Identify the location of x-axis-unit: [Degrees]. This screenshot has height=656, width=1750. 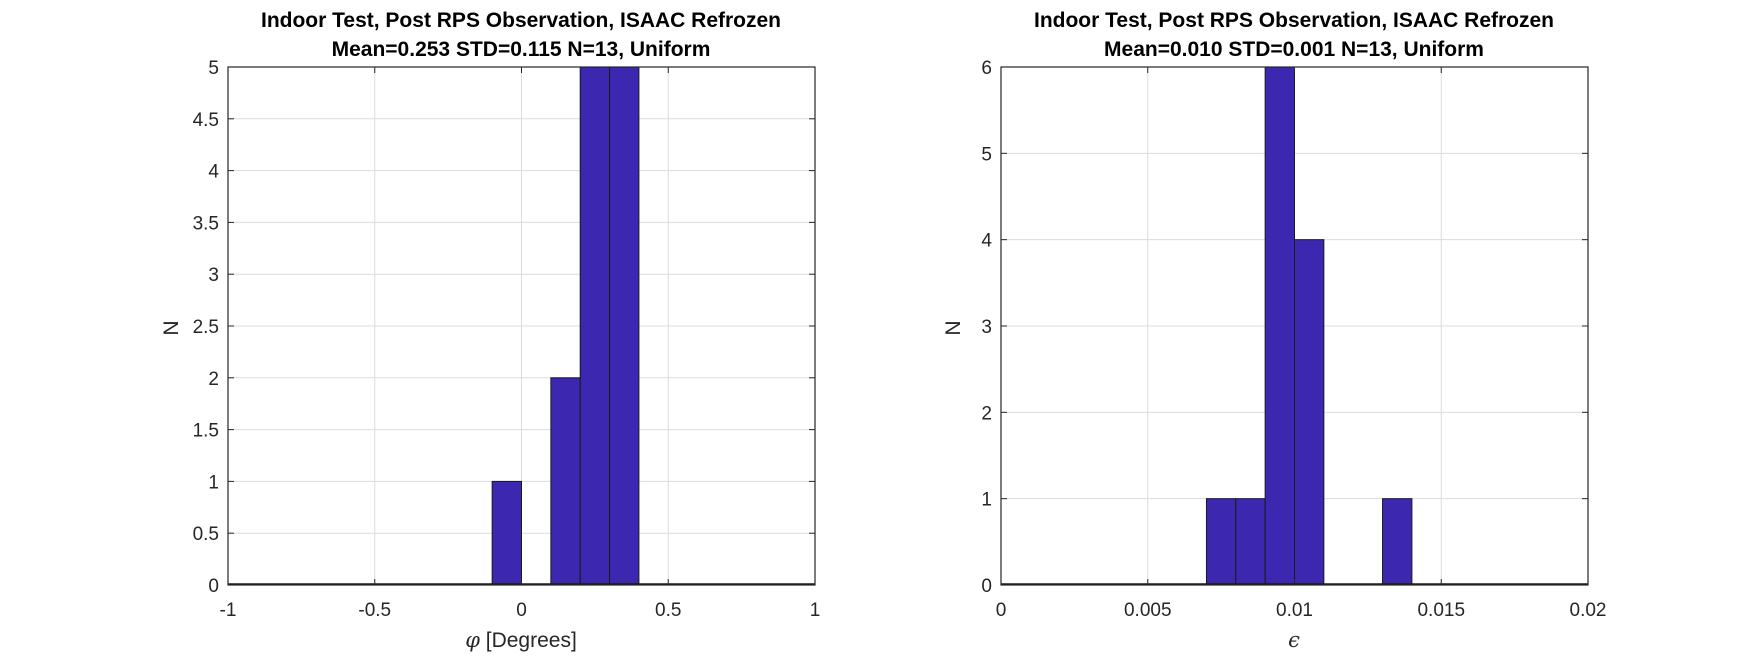
(528, 640).